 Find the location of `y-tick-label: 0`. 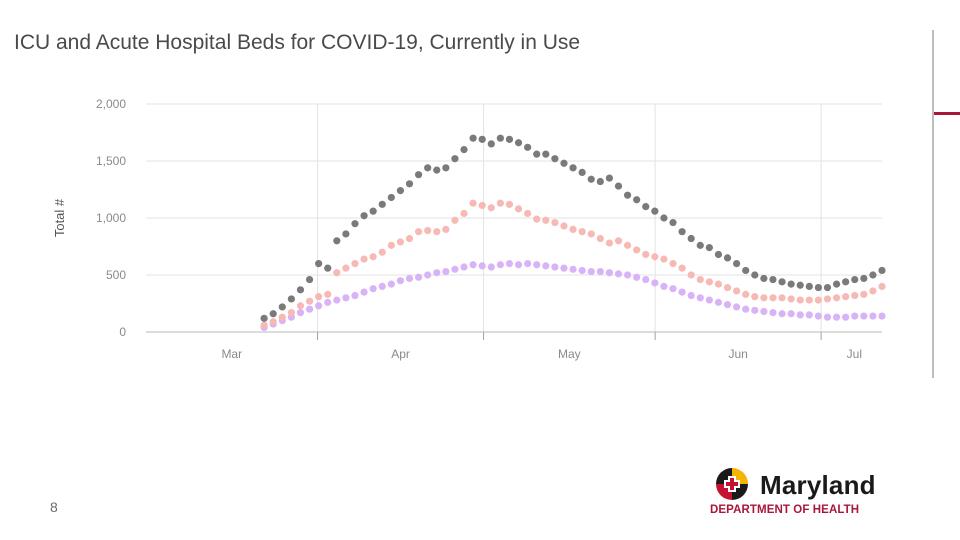

y-tick-label: 0 is located at coordinates (122, 332).